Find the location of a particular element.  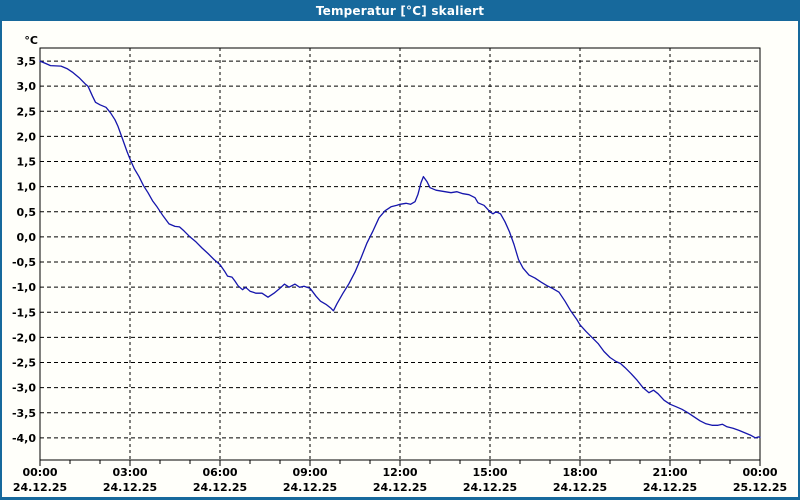

y-tick-label: 0,5 is located at coordinates (27, 212).